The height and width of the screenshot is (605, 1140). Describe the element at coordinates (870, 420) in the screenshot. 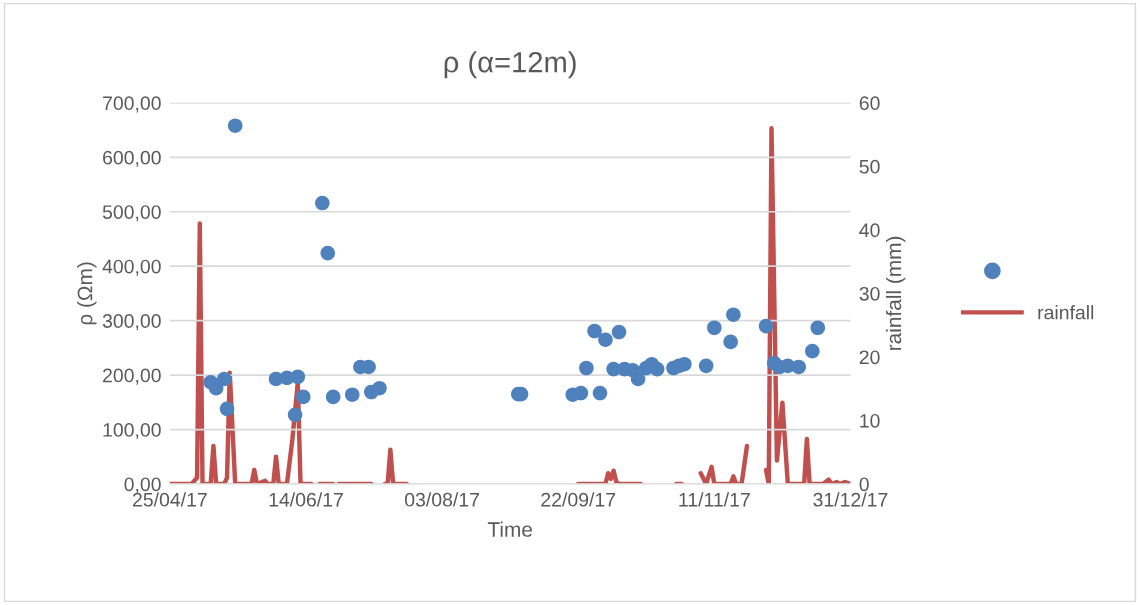

I see `y2-tick-label: 10` at that location.